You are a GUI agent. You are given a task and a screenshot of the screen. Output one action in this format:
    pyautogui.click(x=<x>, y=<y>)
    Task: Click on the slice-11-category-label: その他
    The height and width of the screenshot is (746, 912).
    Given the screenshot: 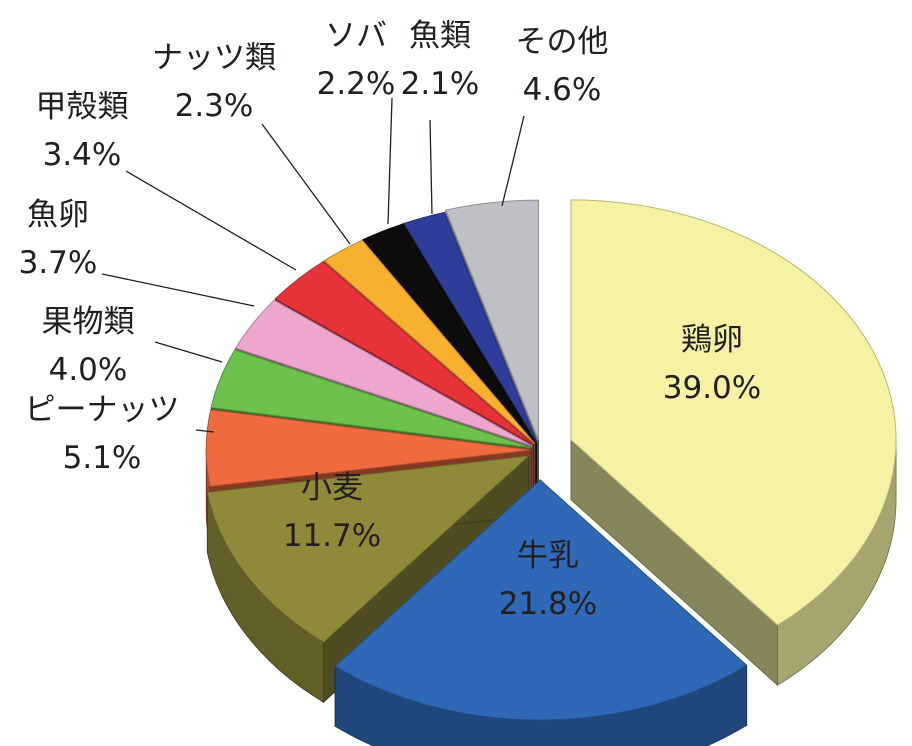 What is the action you would take?
    pyautogui.click(x=562, y=42)
    